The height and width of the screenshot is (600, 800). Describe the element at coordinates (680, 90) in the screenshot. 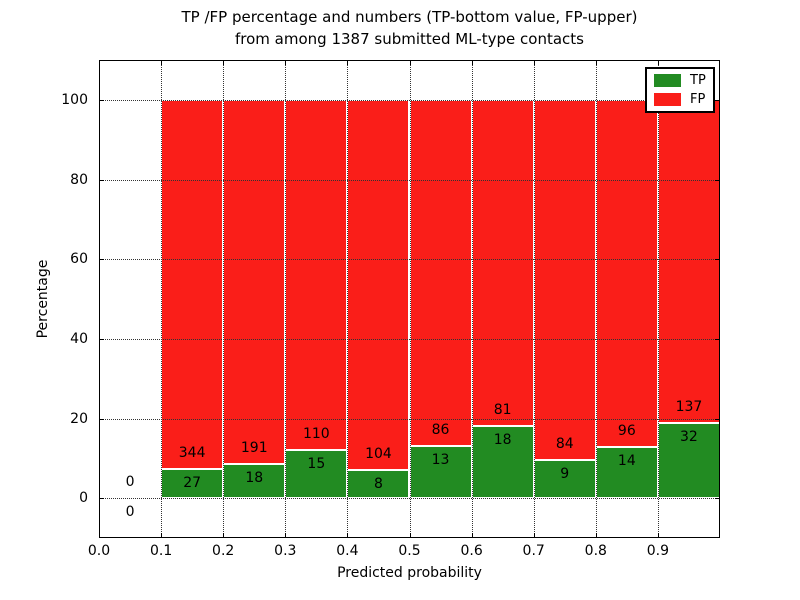

I see `legend: TP FP` at that location.